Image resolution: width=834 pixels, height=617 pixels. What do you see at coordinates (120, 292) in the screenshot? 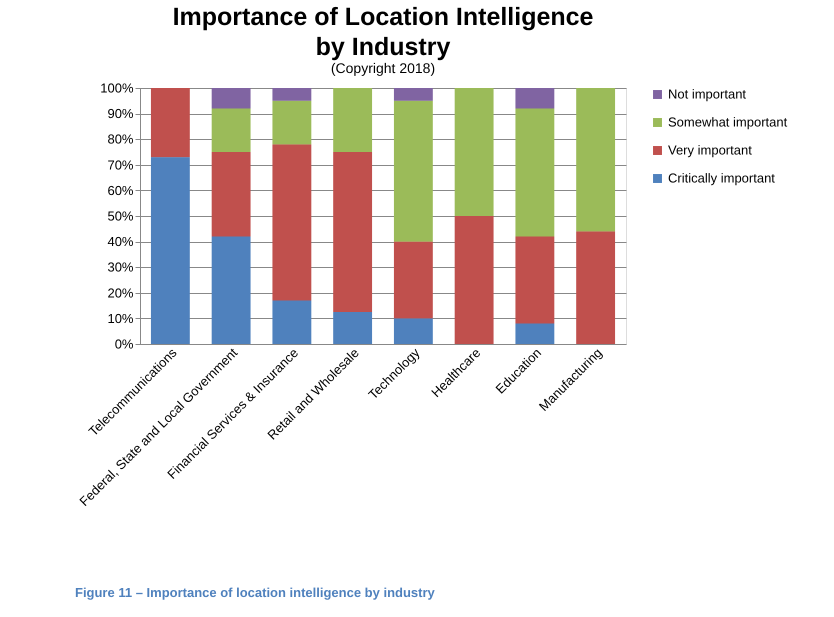
I see `y-tick-label: 20%` at bounding box center [120, 292].